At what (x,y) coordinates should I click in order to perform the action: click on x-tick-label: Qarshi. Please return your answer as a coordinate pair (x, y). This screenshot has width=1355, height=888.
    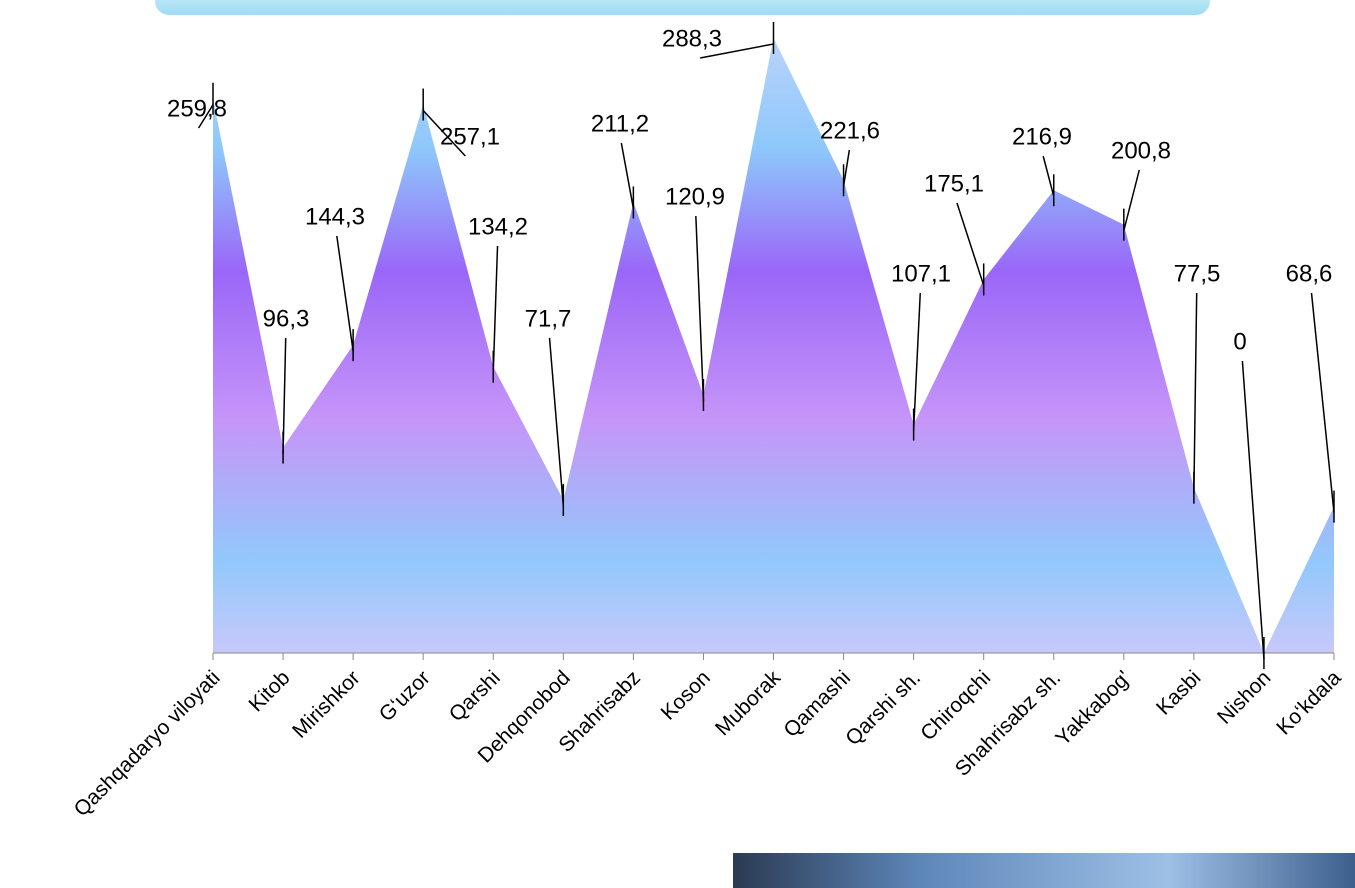
    Looking at the image, I should click on (475, 696).